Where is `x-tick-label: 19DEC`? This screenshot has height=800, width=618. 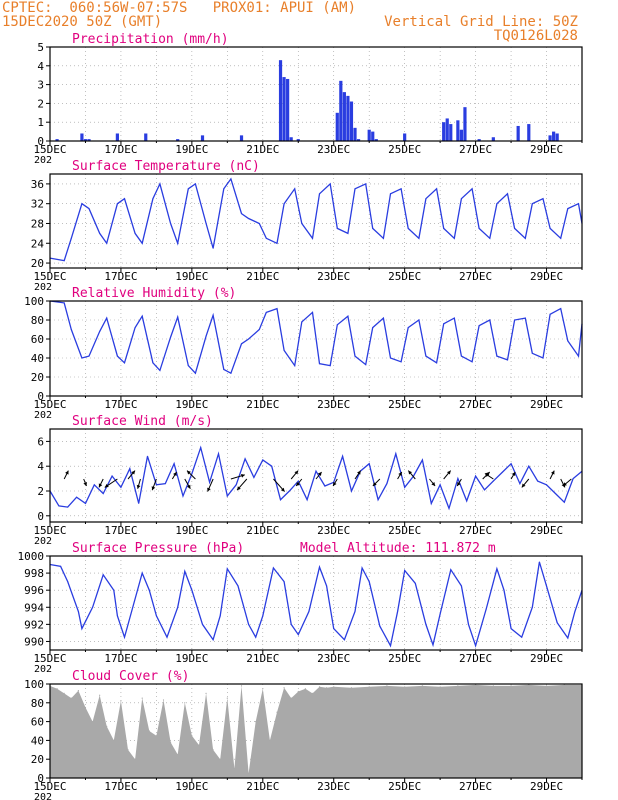
x-tick-label: 19DEC is located at coordinates (191, 276).